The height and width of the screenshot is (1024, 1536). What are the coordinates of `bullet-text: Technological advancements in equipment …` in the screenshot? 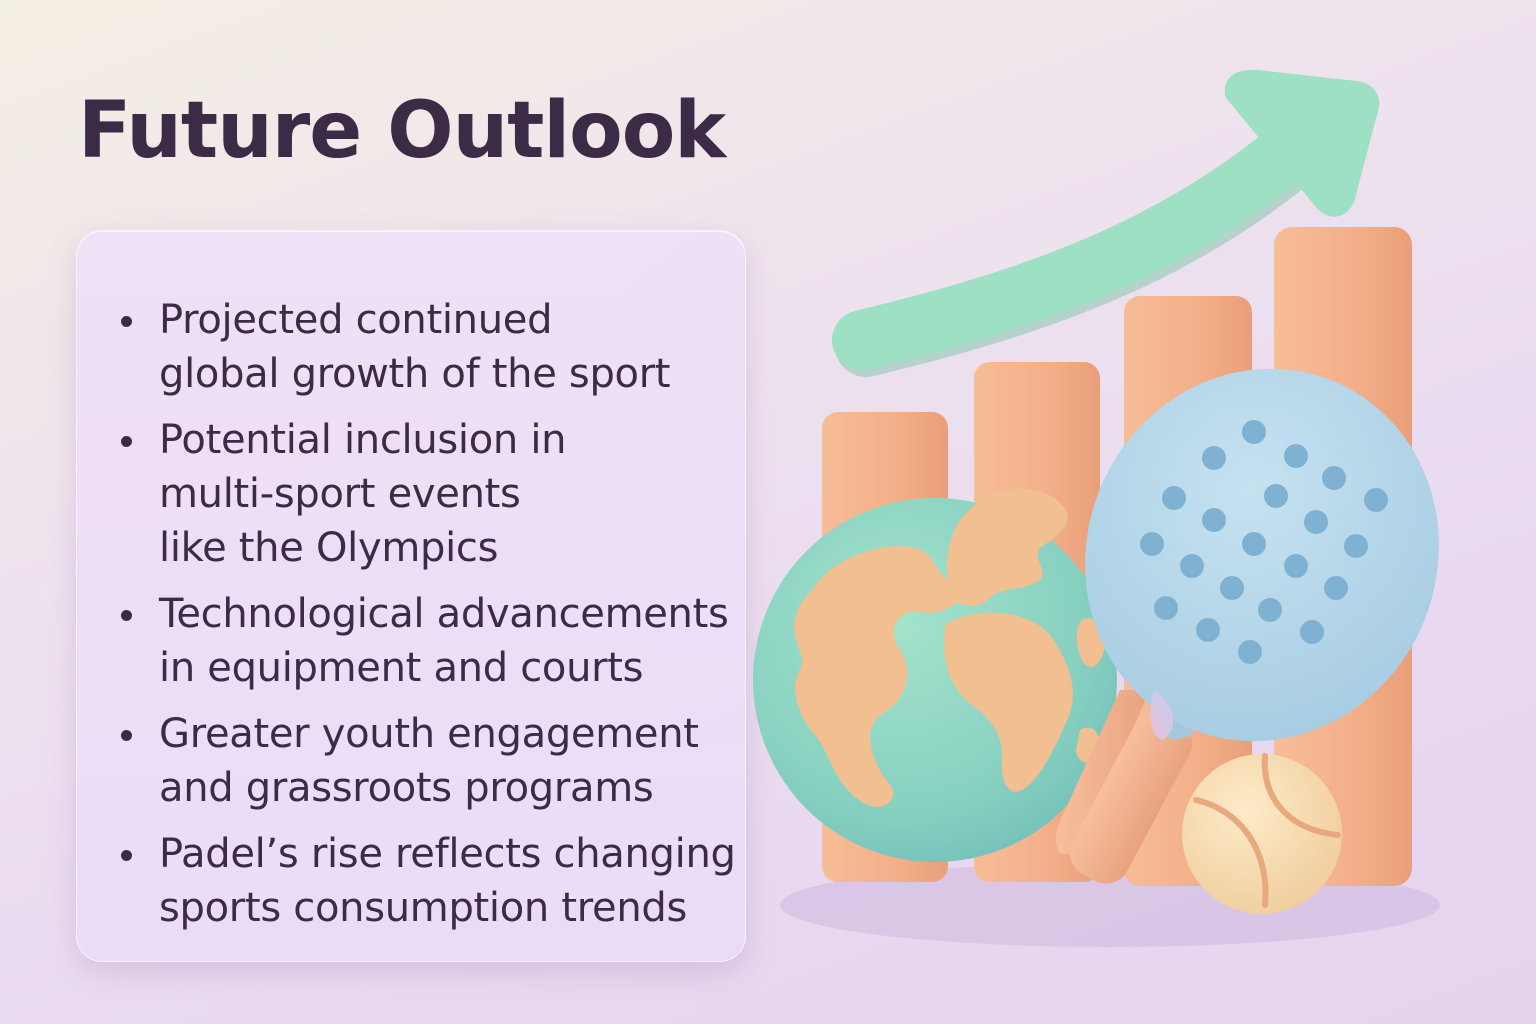 It's located at (444, 641).